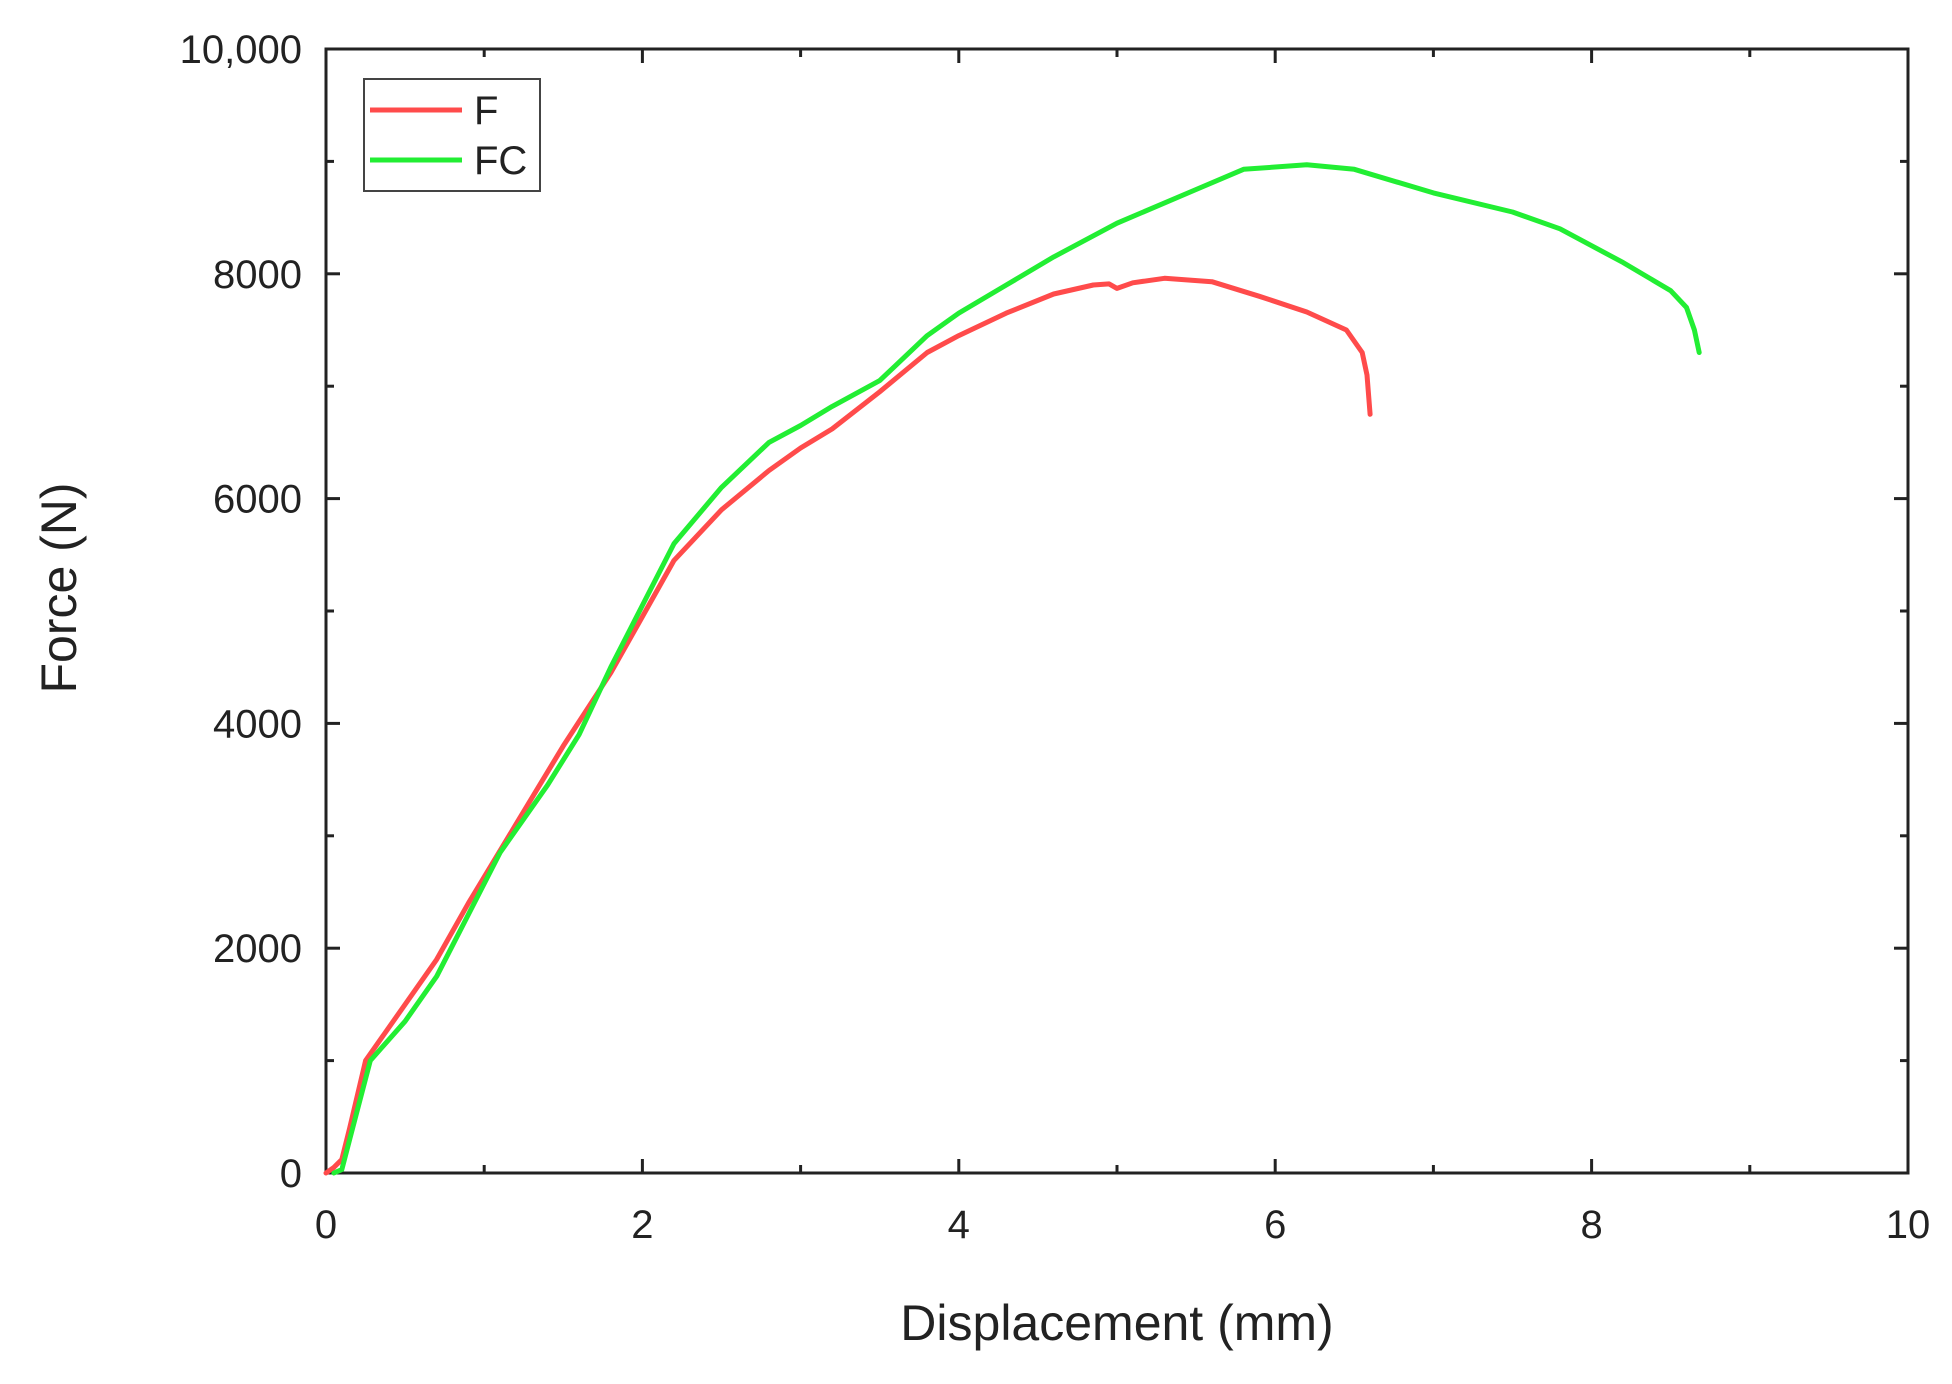  Describe the element at coordinates (257, 275) in the screenshot. I see `y-tick-label: 8000` at that location.